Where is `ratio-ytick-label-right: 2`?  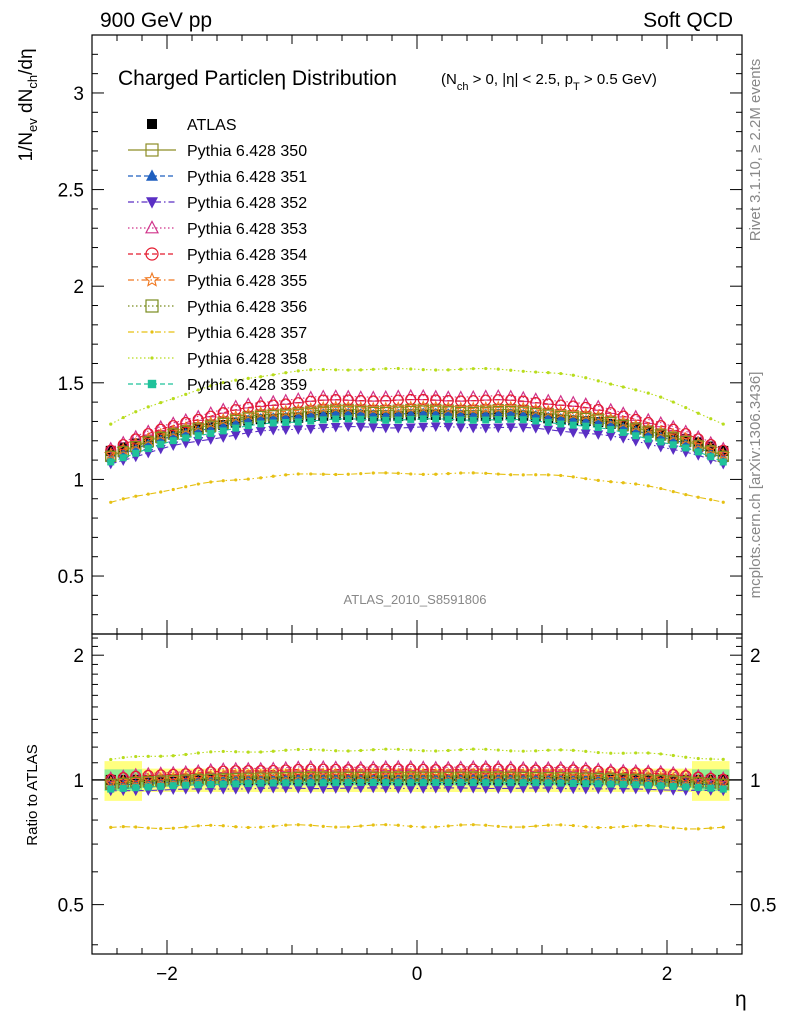 ratio-ytick-label-right: 2 is located at coordinates (755, 656).